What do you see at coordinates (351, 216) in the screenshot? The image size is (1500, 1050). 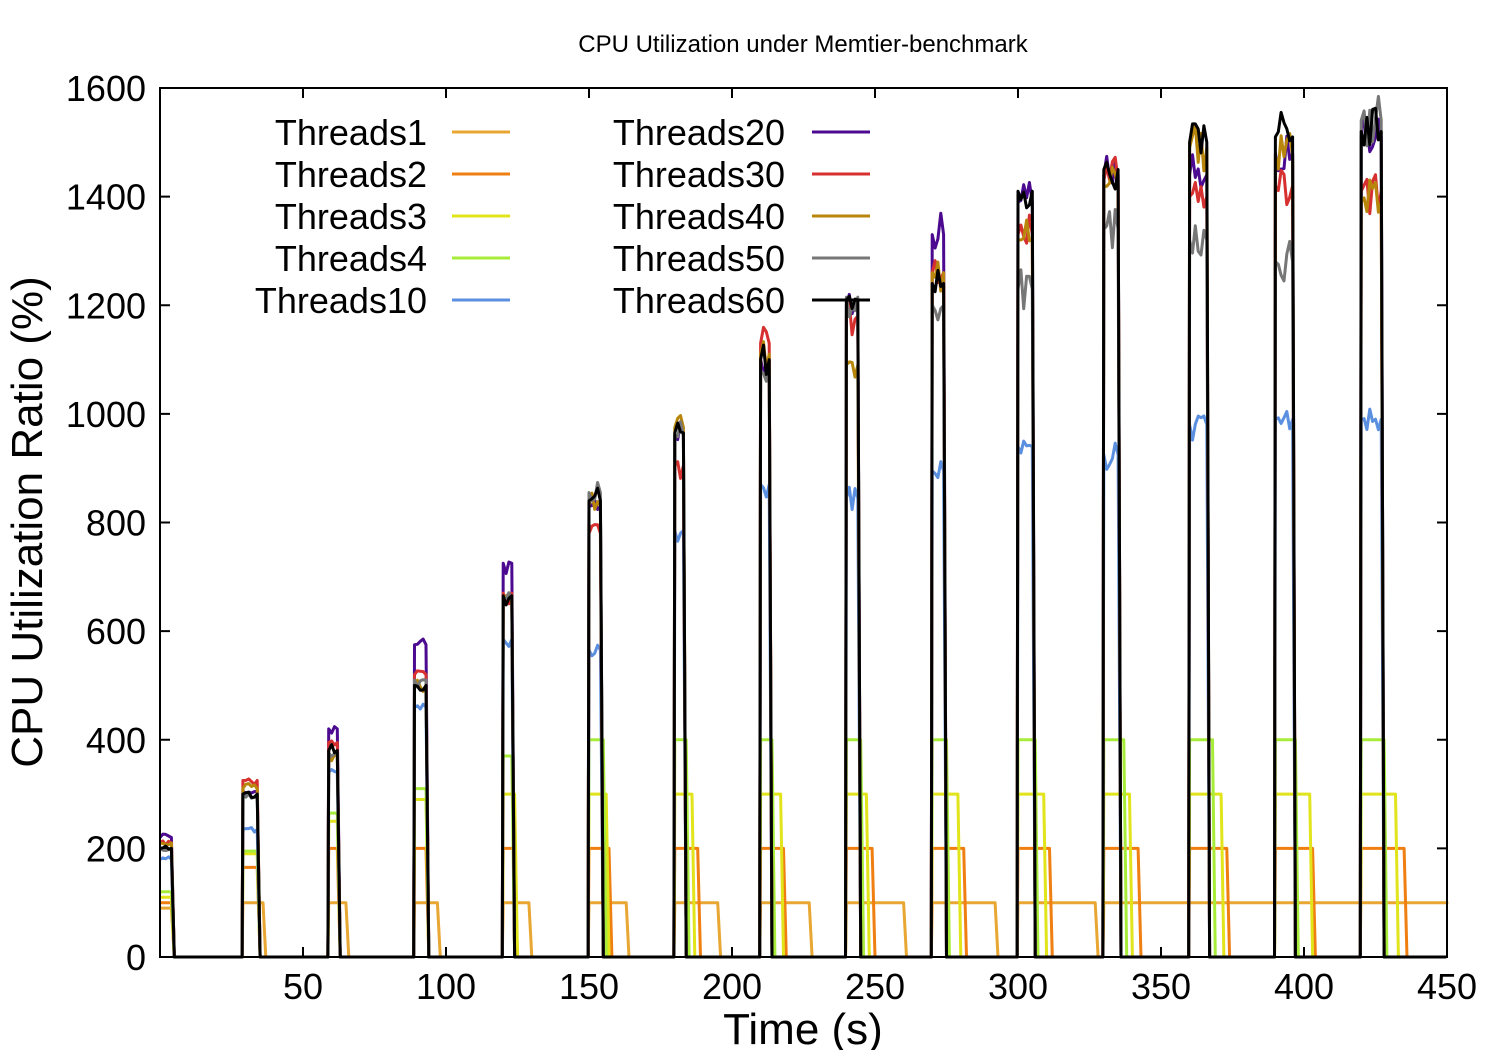 I see `legend-label-threads3: Threads3` at bounding box center [351, 216].